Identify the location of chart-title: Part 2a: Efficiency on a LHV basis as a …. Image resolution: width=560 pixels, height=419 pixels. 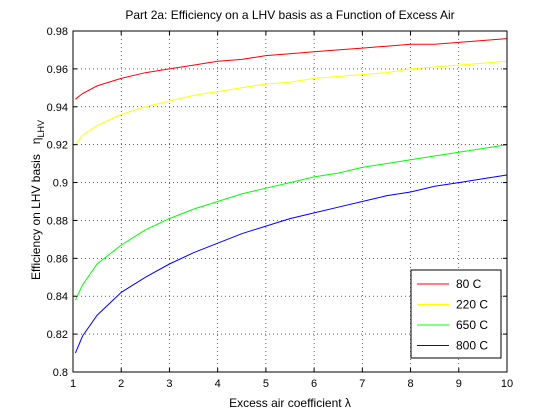
(289, 15).